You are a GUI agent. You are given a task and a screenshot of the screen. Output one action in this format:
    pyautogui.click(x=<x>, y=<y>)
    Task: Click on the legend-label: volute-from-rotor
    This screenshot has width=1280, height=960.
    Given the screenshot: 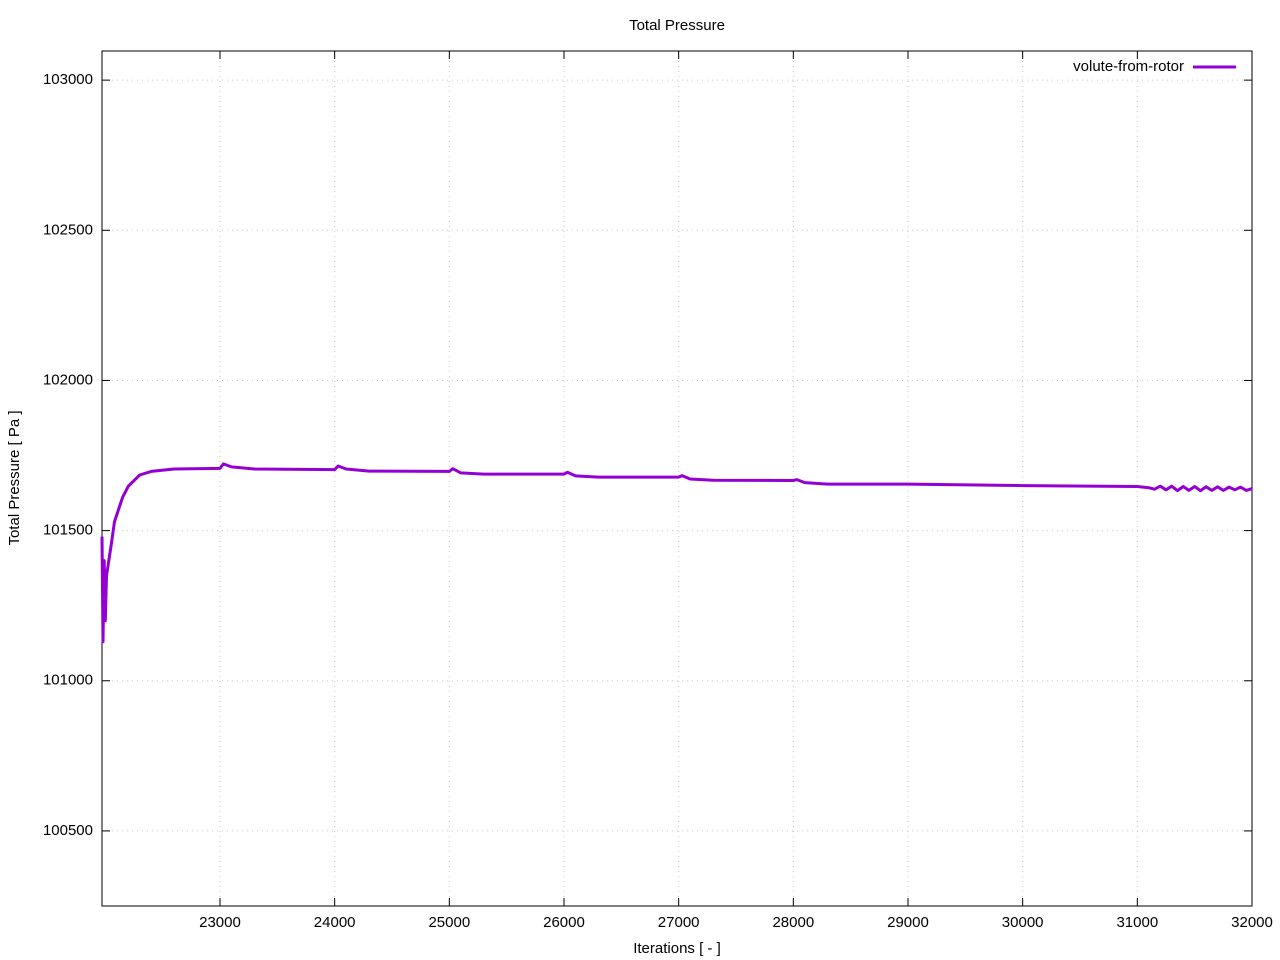 What is the action you would take?
    pyautogui.click(x=1128, y=66)
    